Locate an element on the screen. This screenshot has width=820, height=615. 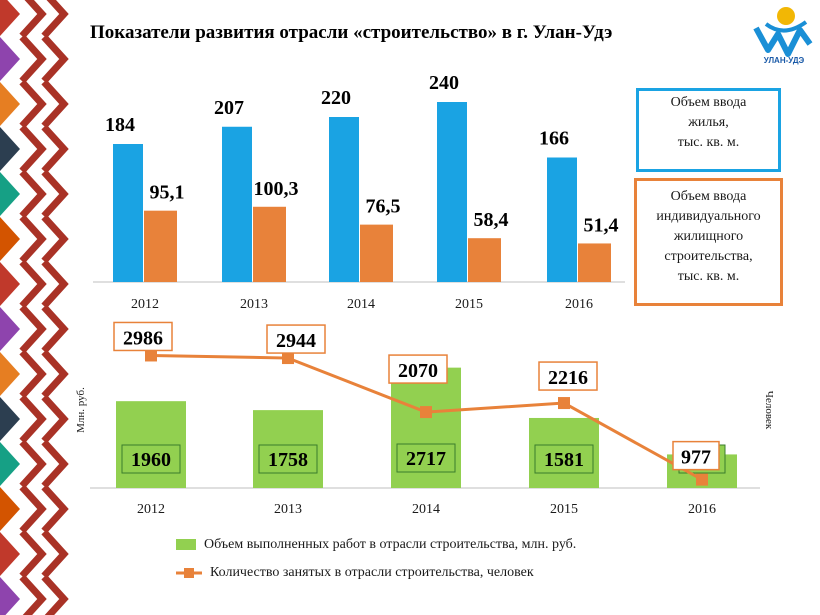
legend-line: жилищного is located at coordinates (708, 236).